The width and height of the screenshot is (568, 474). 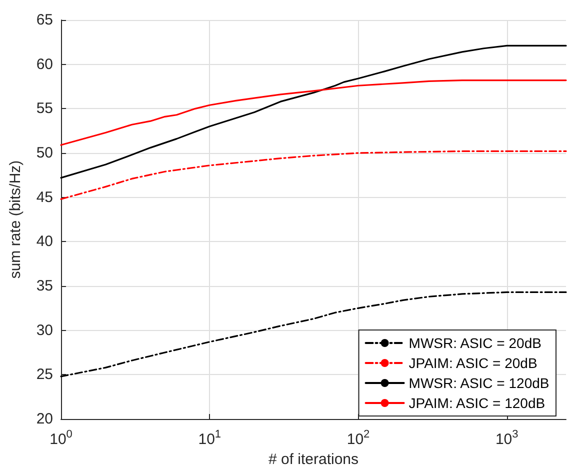 I want to click on y-tick-label: 60, so click(x=44, y=64).